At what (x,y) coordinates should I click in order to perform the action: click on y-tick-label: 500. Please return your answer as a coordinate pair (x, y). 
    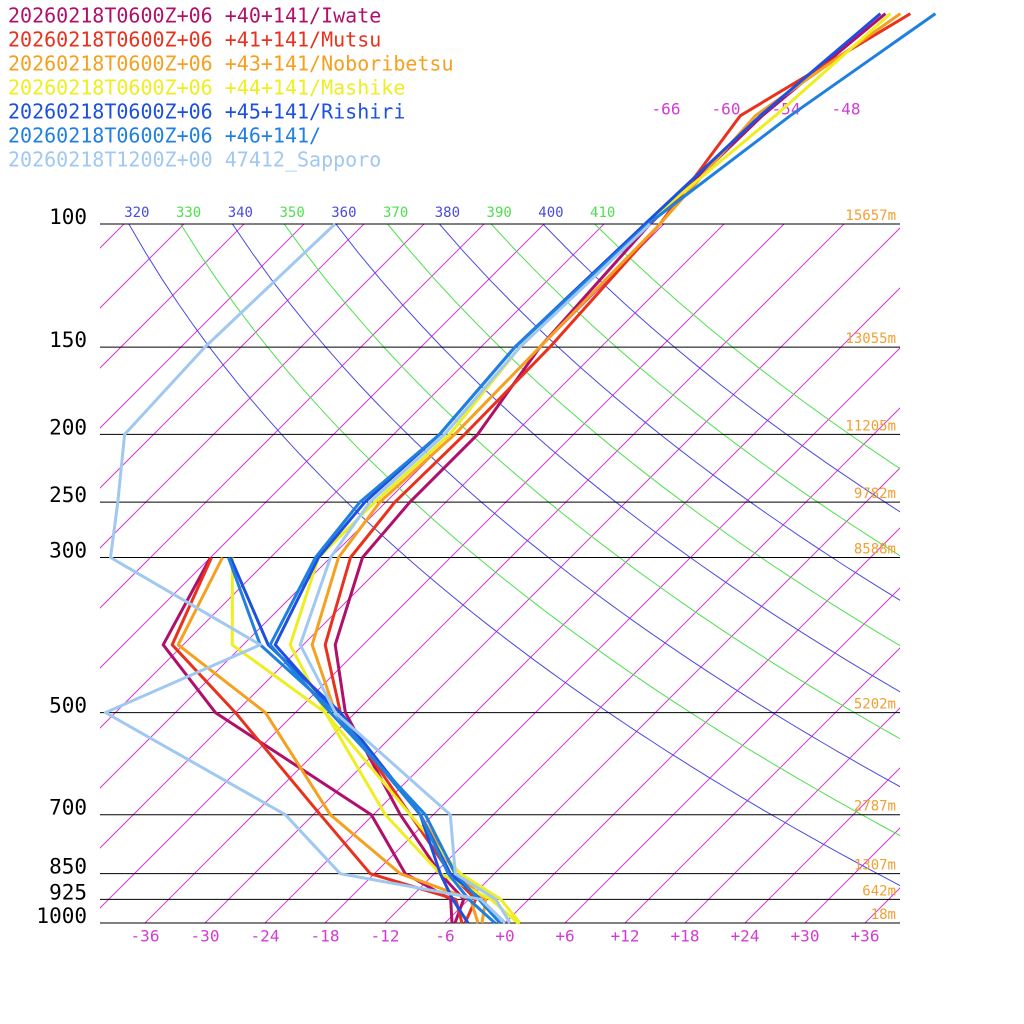
    Looking at the image, I should click on (68, 706).